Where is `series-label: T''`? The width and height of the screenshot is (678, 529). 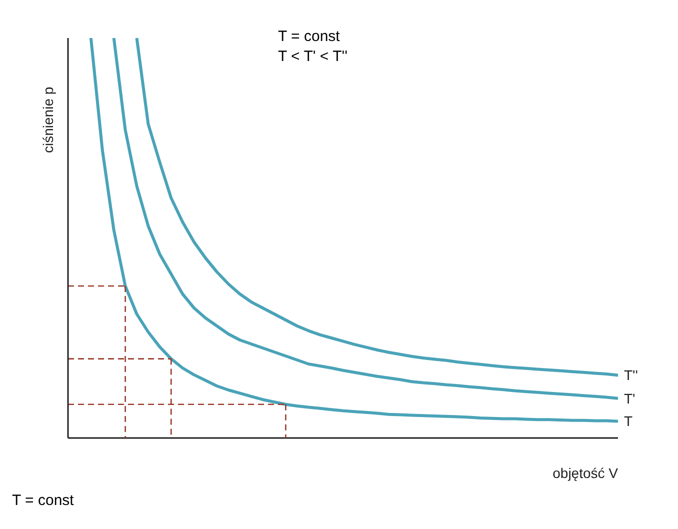
series-label: T'' is located at coordinates (631, 375).